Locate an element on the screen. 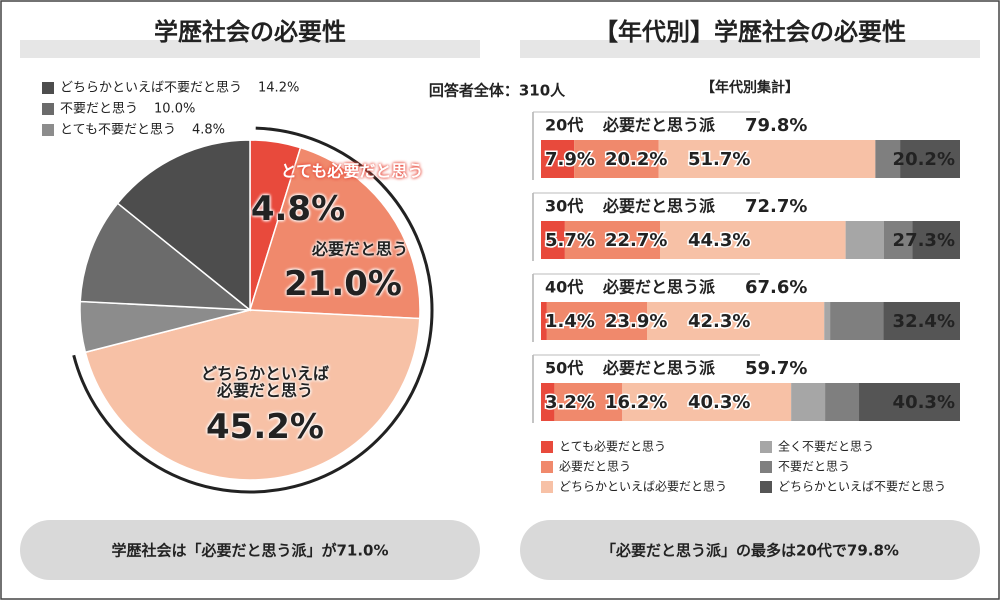  value-label: 20.2% is located at coordinates (636, 159).